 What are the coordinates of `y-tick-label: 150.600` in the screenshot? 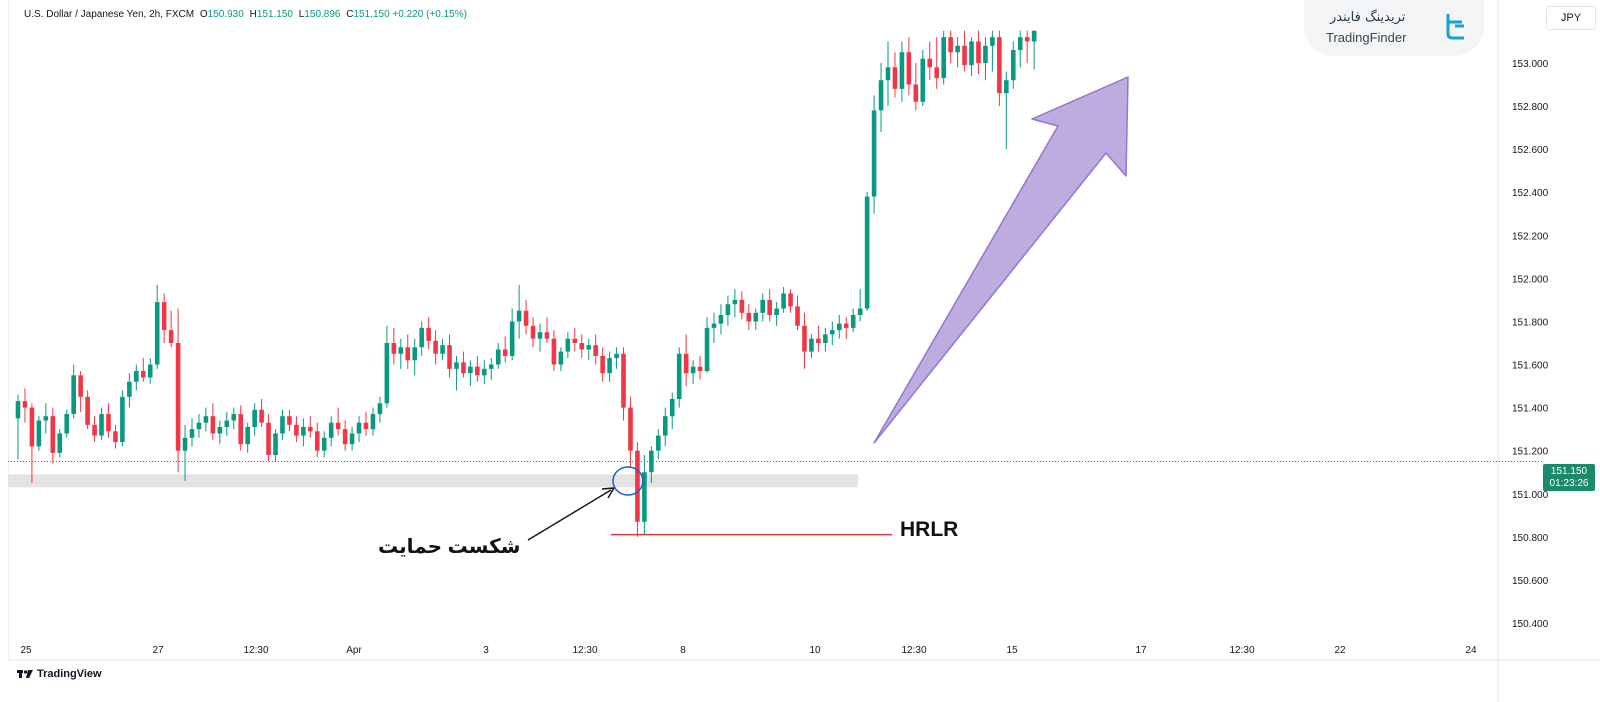 It's located at (1530, 581).